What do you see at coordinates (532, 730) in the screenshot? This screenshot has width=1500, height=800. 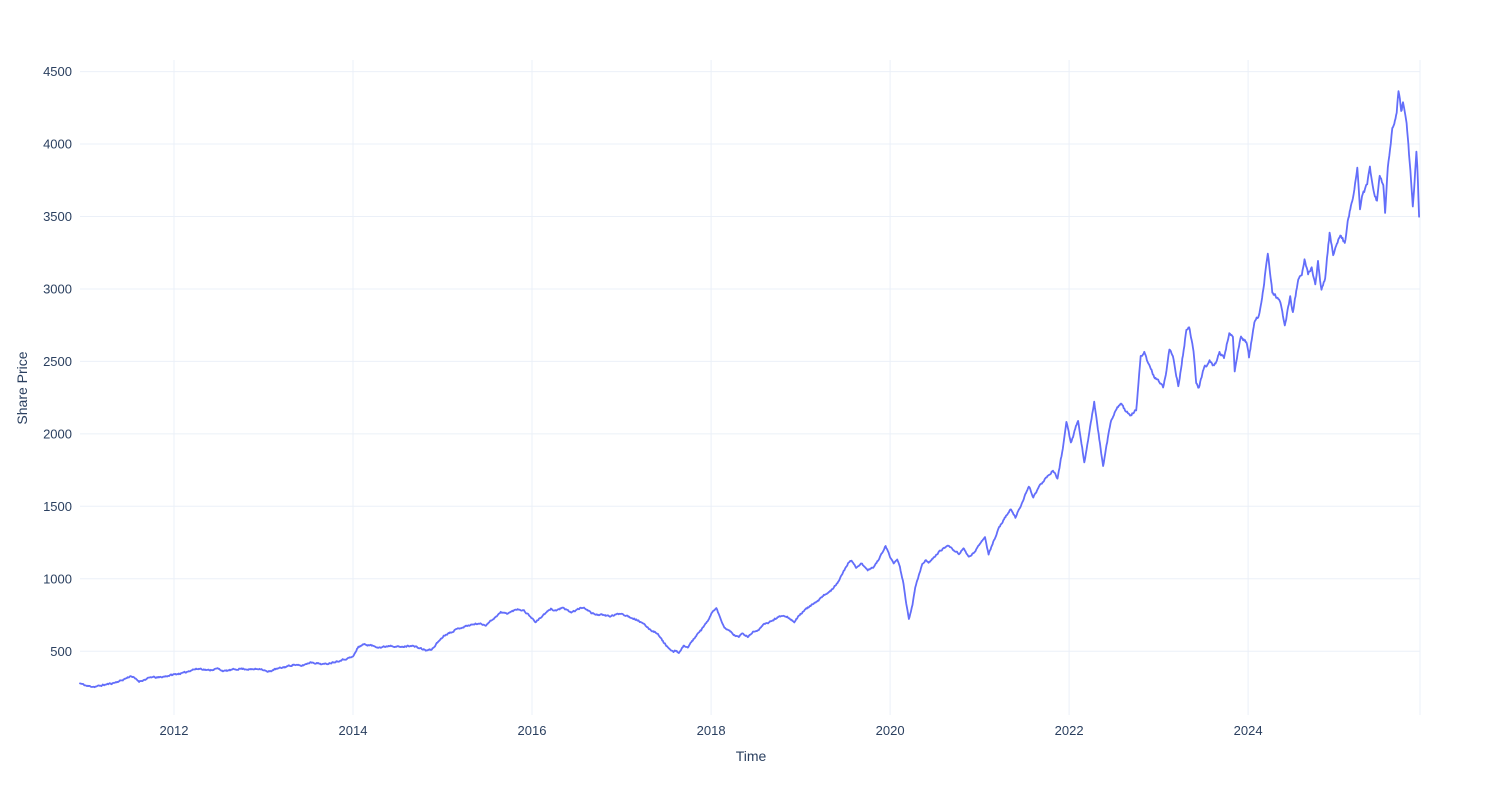 I see `x-tick-label: 2016` at bounding box center [532, 730].